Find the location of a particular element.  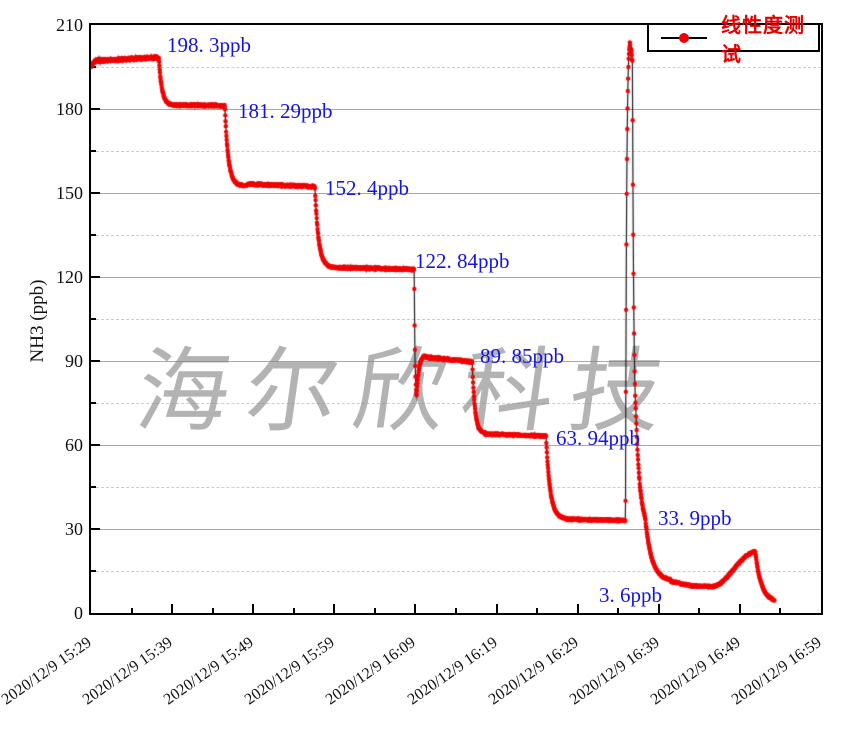

annotation-label: 152. 4ppb is located at coordinates (367, 188).